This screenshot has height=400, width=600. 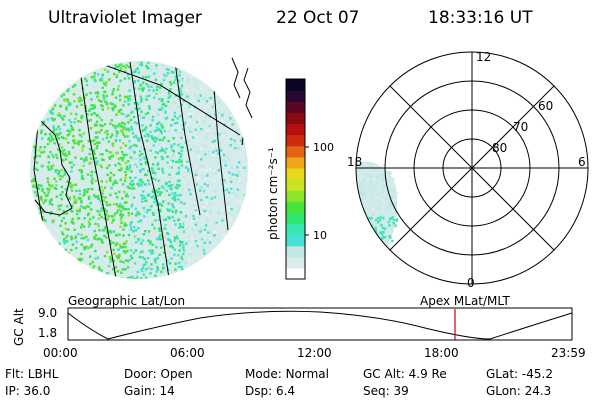 What do you see at coordinates (471, 283) in the screenshot?
I see `mlt-label-0: 0` at bounding box center [471, 283].